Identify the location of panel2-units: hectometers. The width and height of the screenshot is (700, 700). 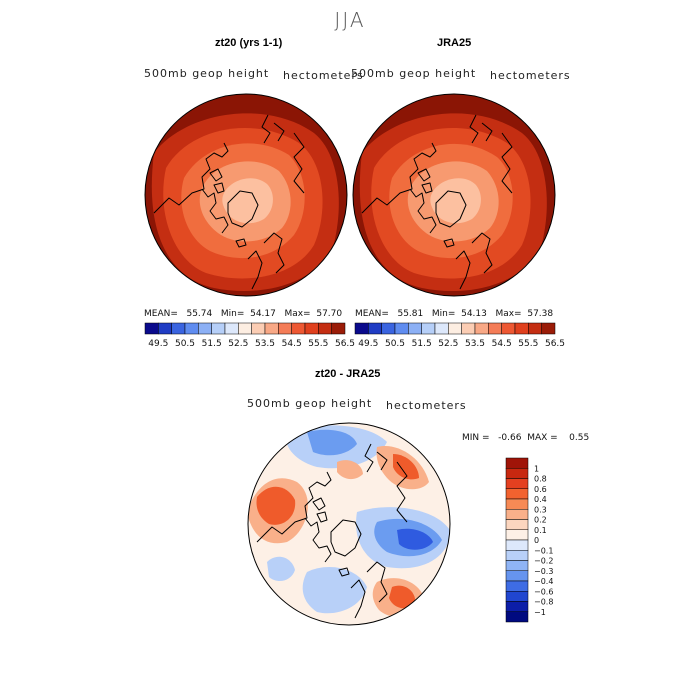
(530, 75).